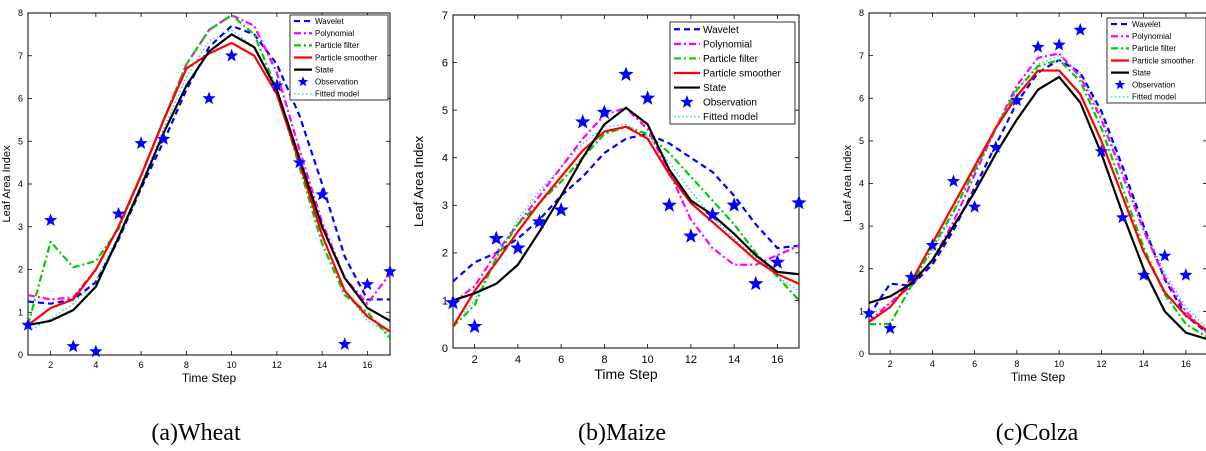 The height and width of the screenshot is (451, 1206). I want to click on legend-label-wavelet: Wavelet, so click(1146, 24).